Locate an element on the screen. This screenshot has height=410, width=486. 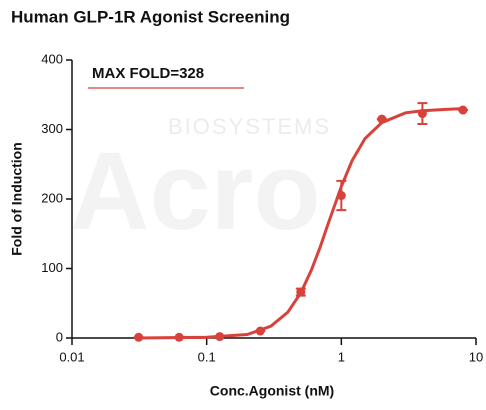
y-tick-label: 200 is located at coordinates (52, 197).